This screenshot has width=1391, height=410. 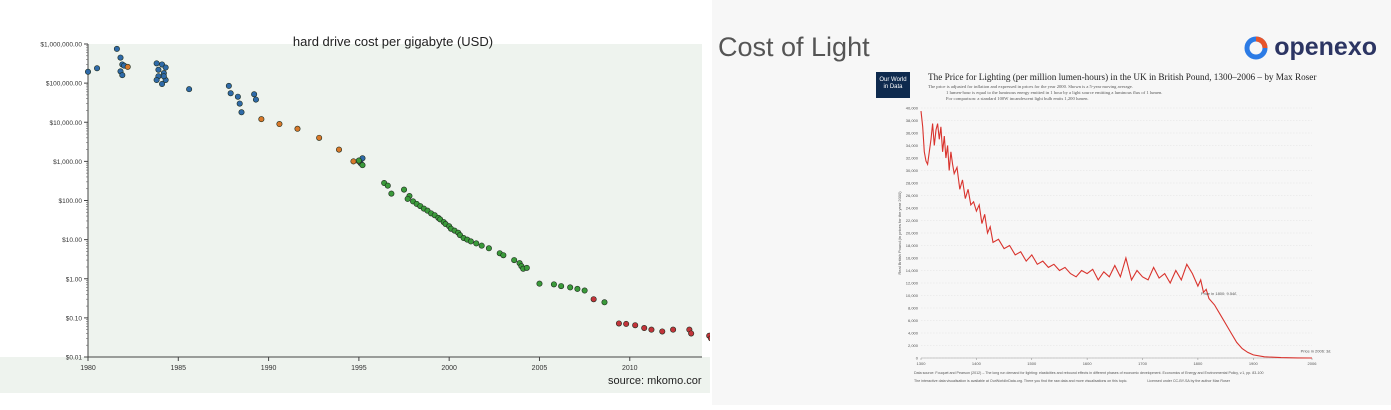 I want to click on x-tick-label: 2000, so click(x=449, y=368).